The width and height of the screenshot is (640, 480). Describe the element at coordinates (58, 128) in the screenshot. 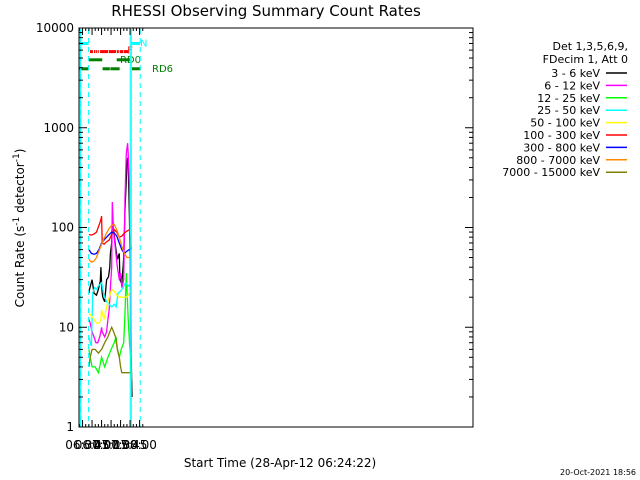

I see `y-tick-label: 1000` at that location.